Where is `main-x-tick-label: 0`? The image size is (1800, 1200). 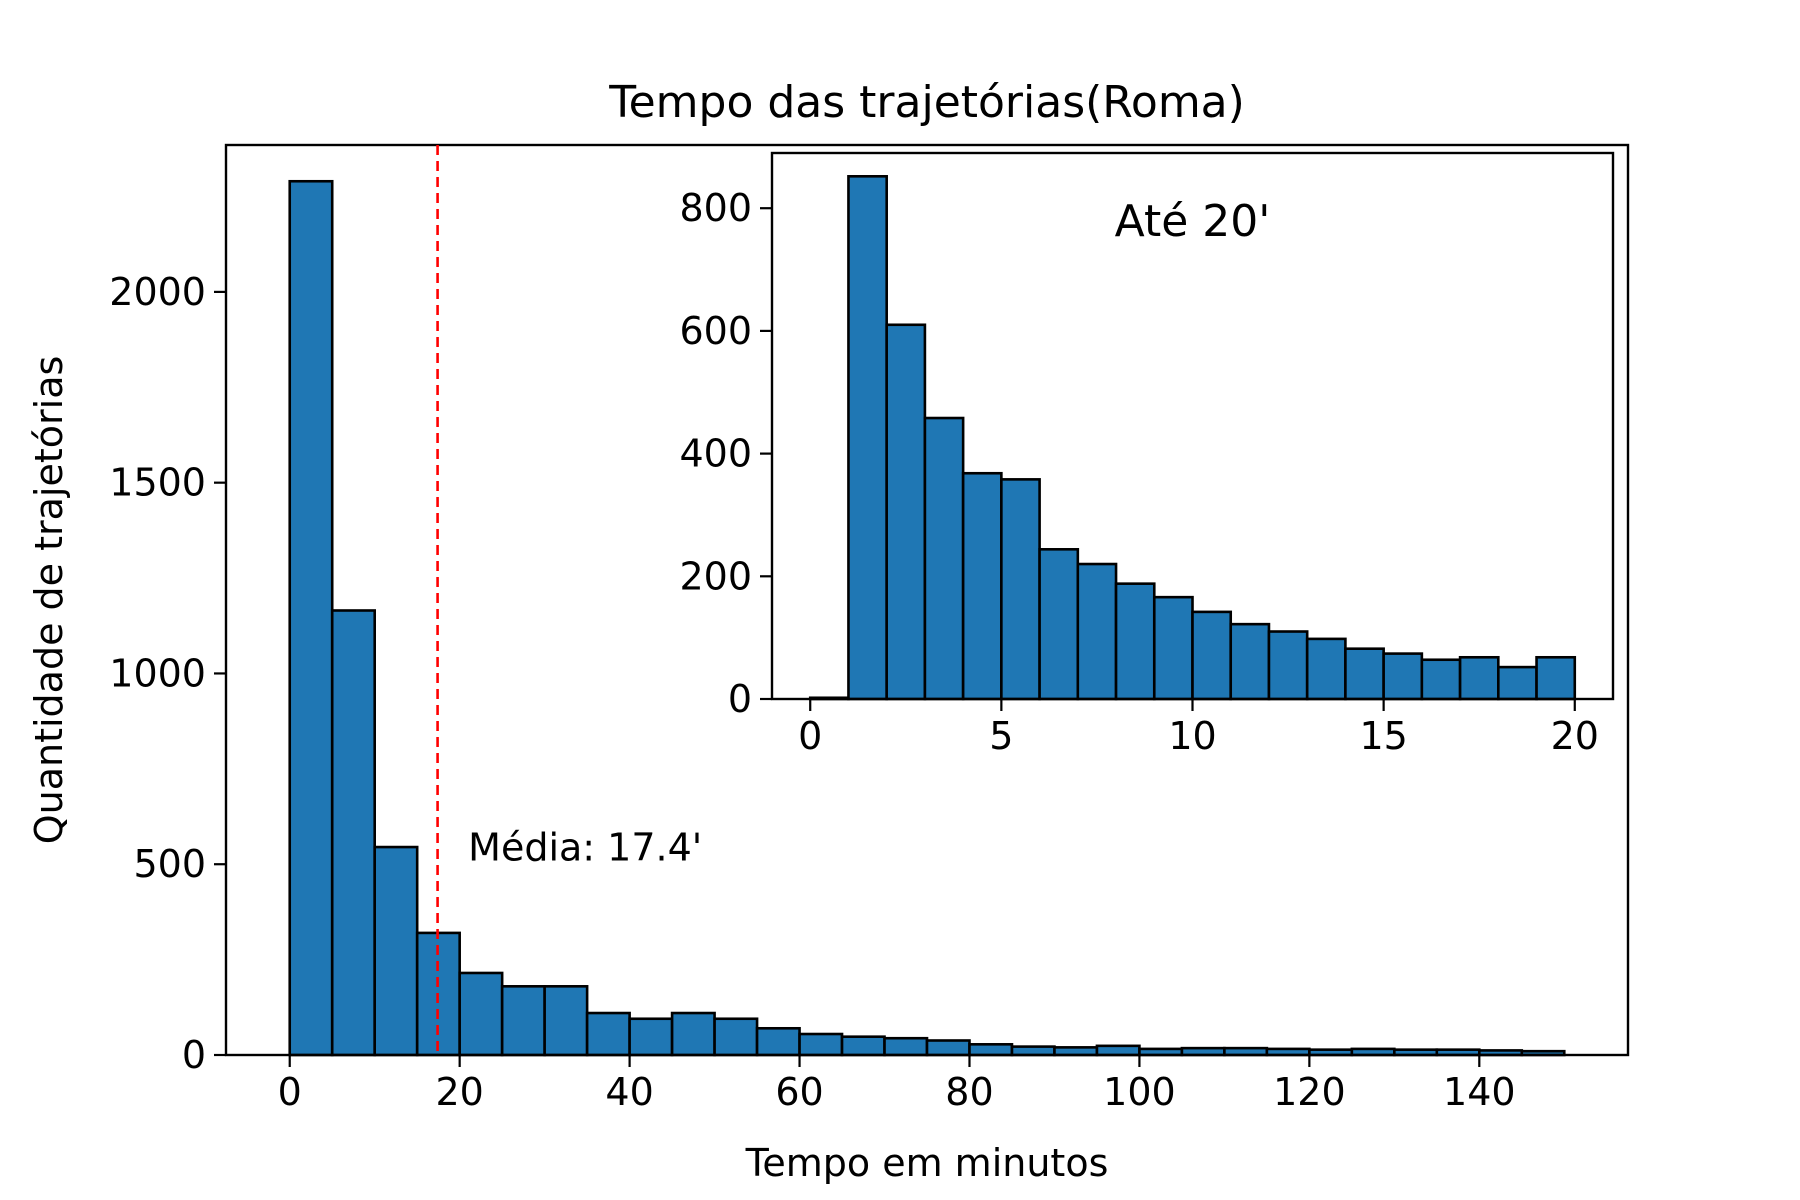 main-x-tick-label: 0 is located at coordinates (290, 1092).